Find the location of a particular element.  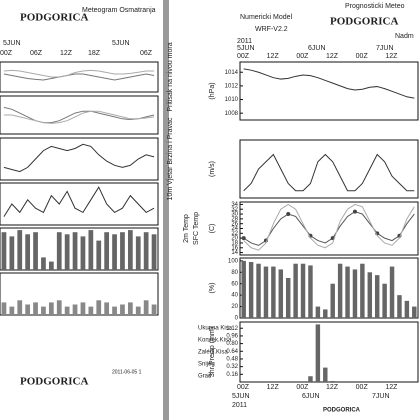

y-axis-label: 10m Vjetar Brzina i Pravac is located at coordinates (170, 158).